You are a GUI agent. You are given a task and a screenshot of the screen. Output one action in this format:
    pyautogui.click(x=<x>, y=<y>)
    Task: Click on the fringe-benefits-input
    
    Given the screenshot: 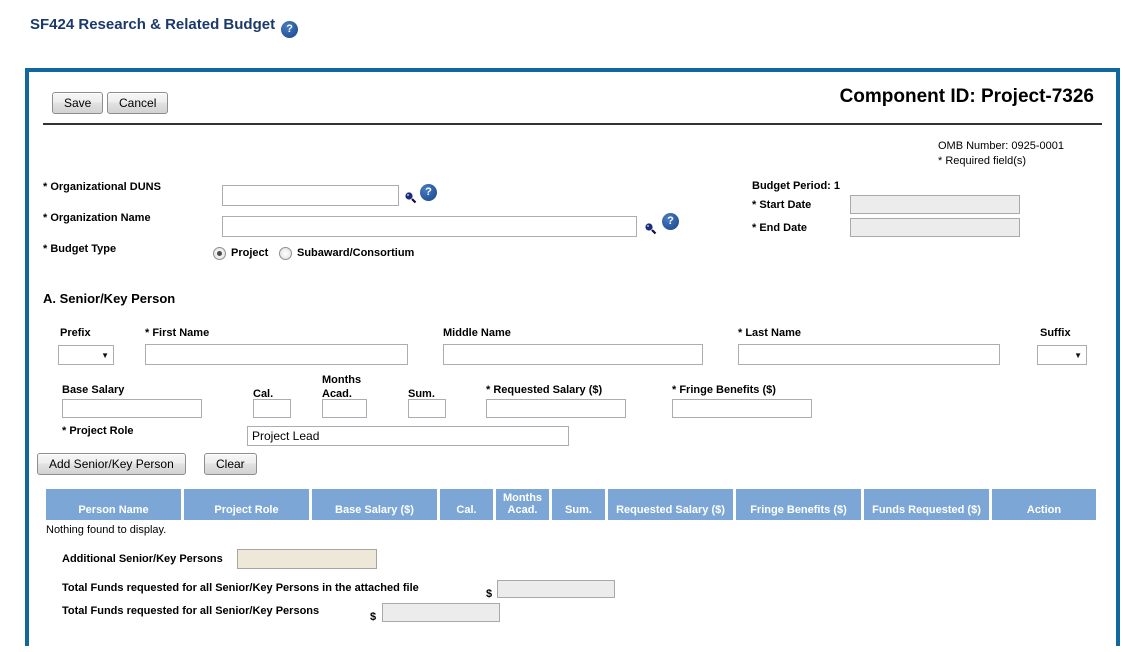 What is the action you would take?
    pyautogui.click(x=742, y=408)
    